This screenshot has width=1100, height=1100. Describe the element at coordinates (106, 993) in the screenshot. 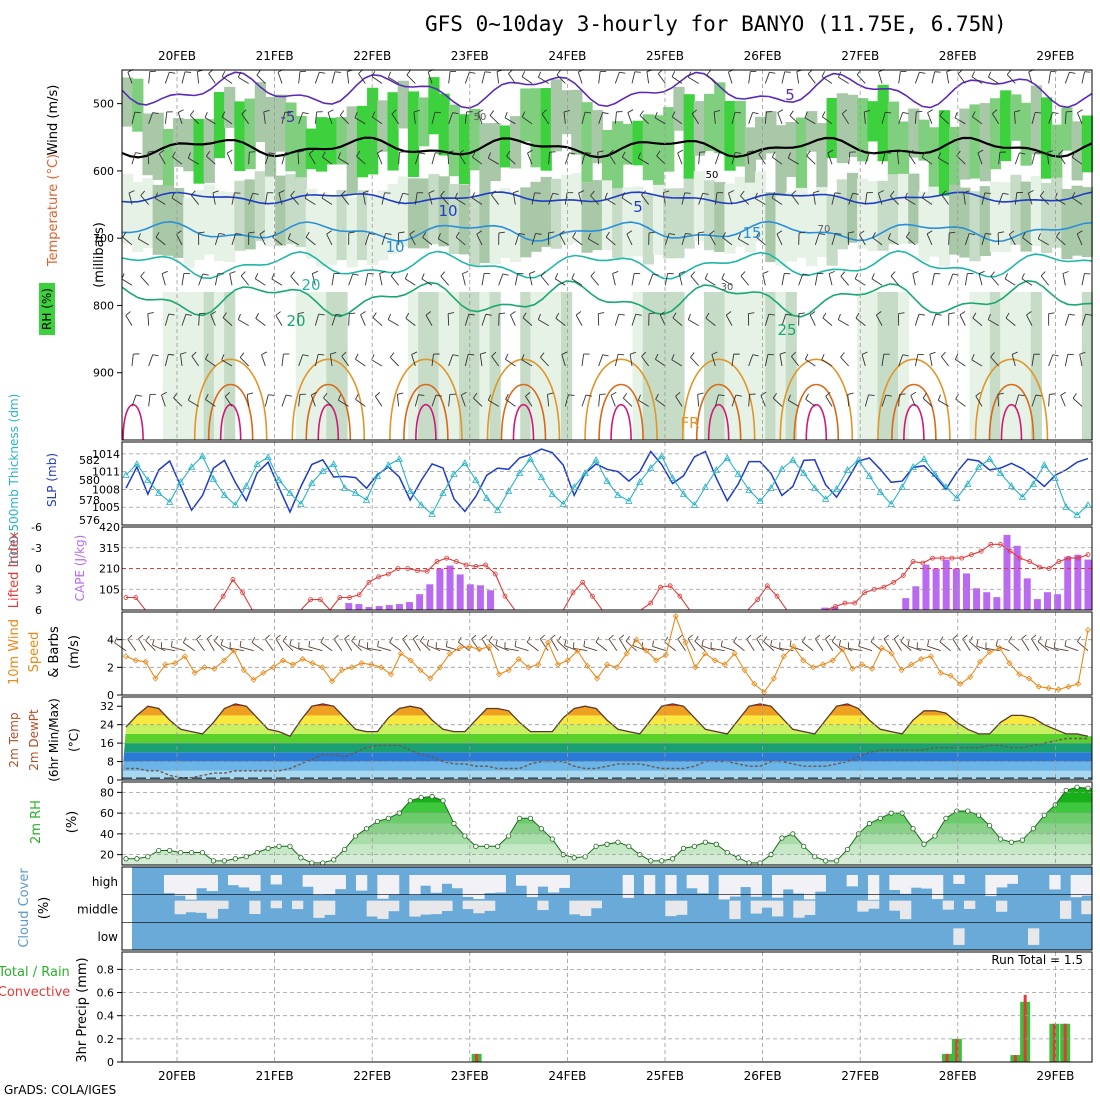

I see `precip-tick-label: 0.6` at that location.